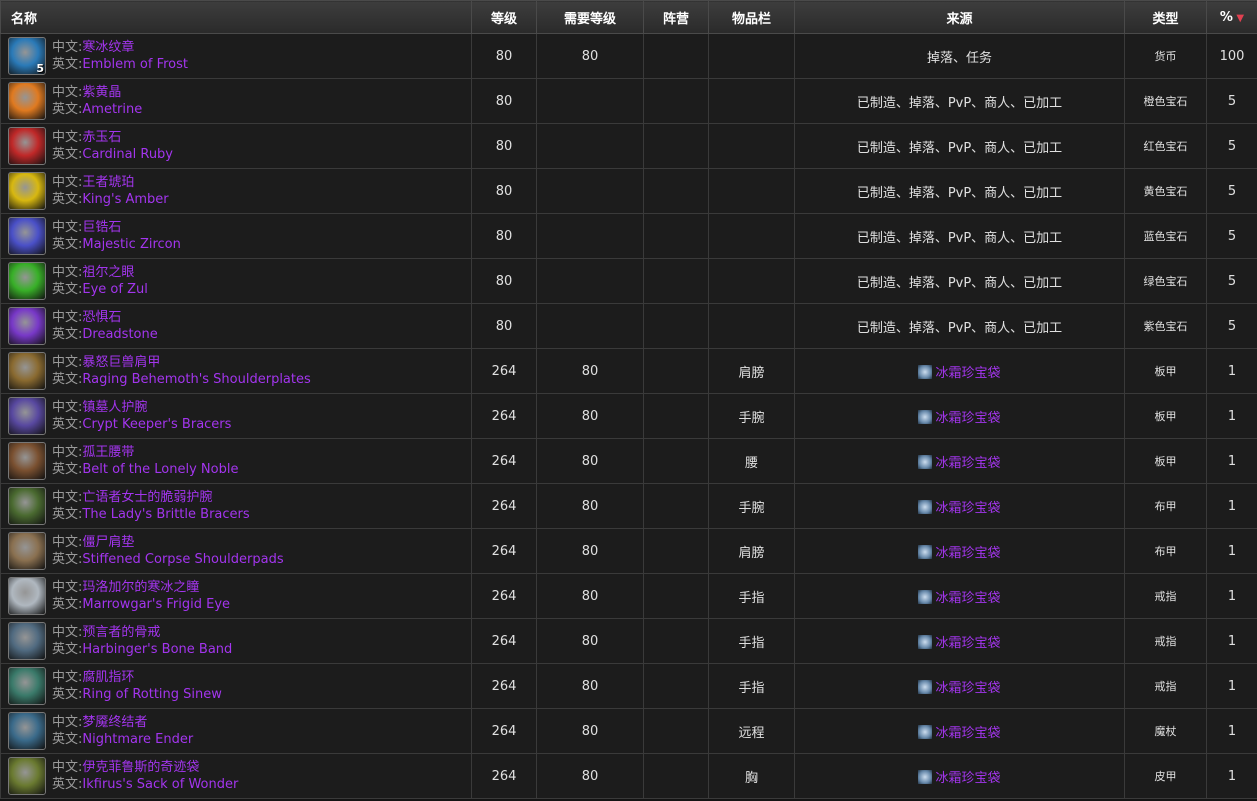  I want to click on item-name-en: Eye of Zul, so click(115, 289).